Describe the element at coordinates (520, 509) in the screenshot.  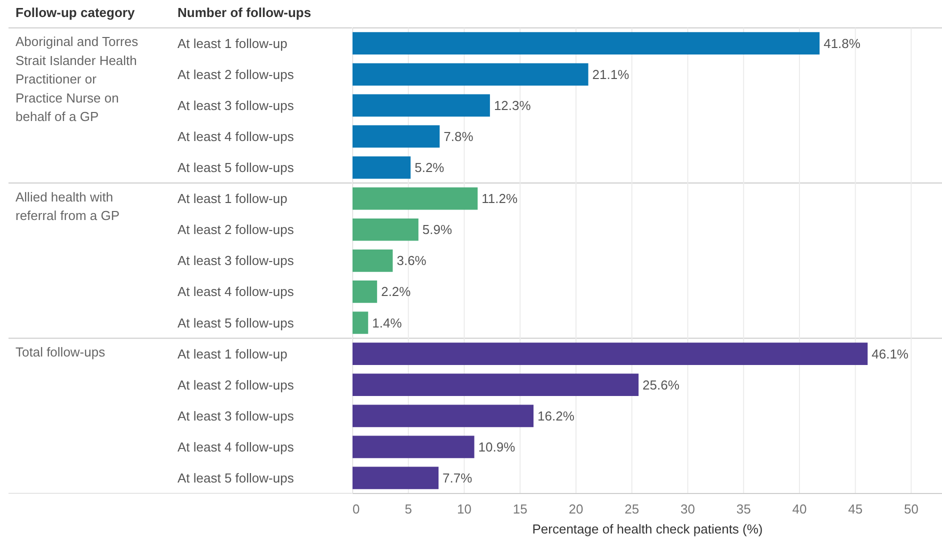
I see `x-tick-label: 15` at that location.